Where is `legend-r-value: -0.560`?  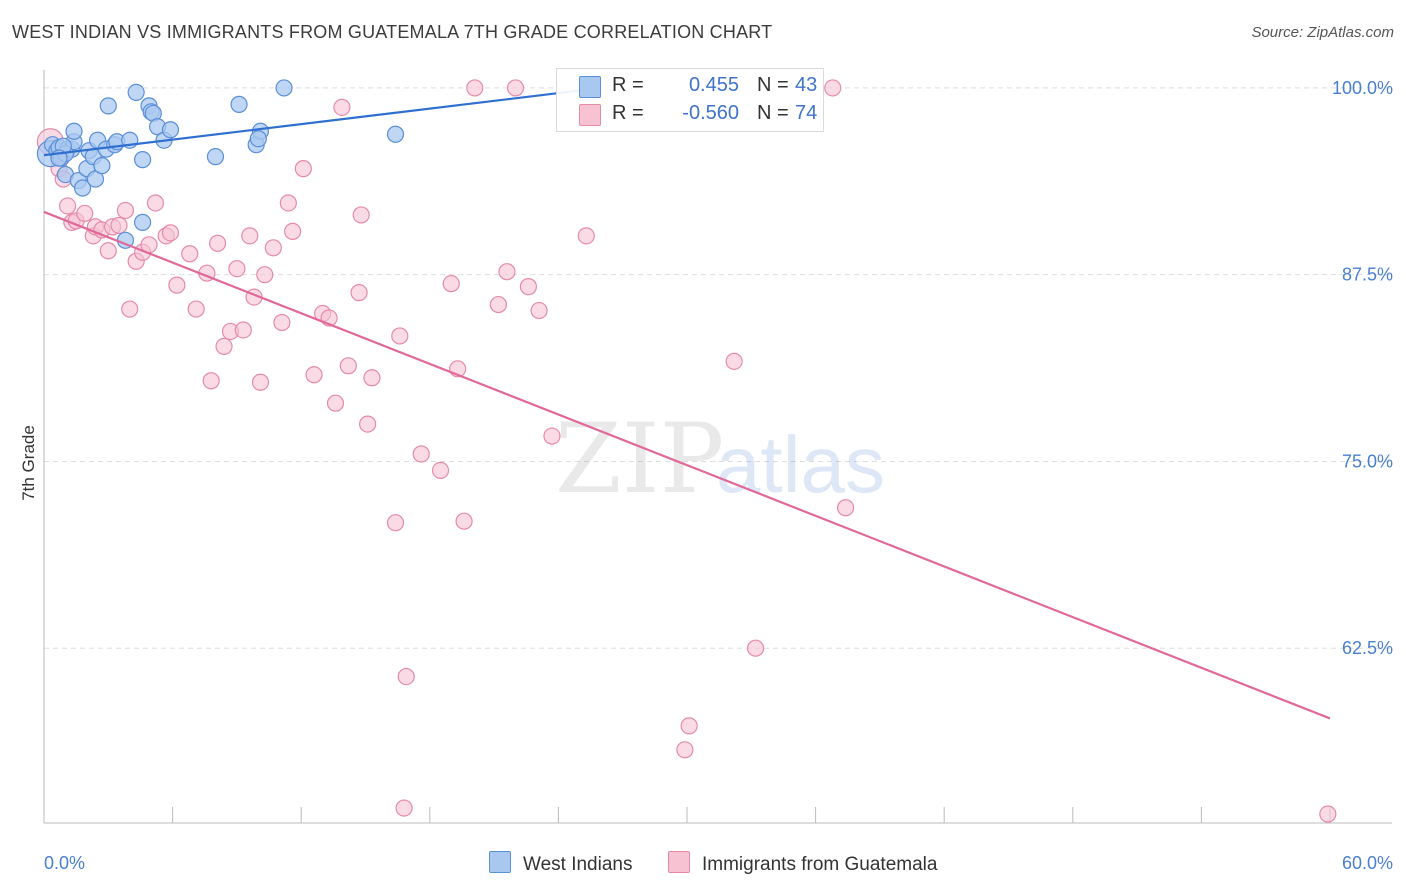 legend-r-value: -0.560 is located at coordinates (710, 113).